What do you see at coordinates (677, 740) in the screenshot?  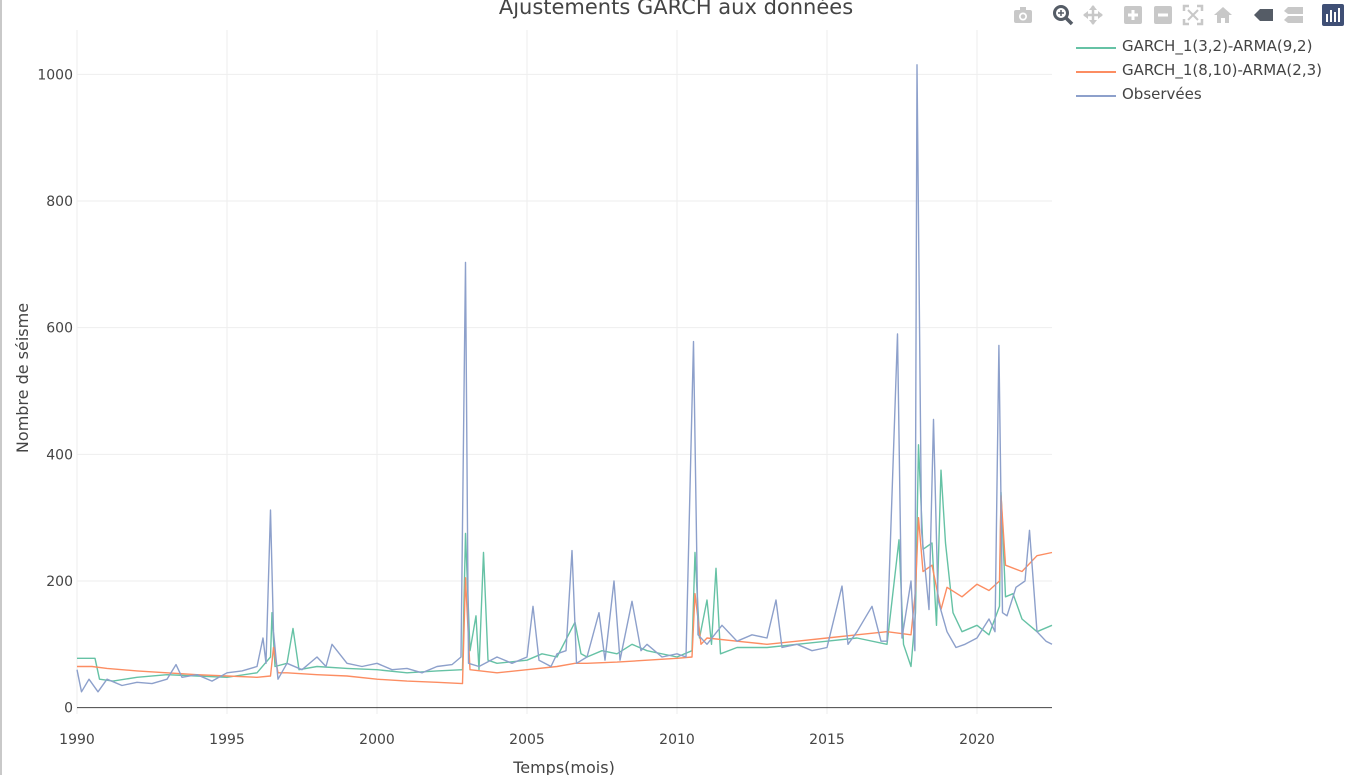 I see `x-tick-label: 2010` at bounding box center [677, 740].